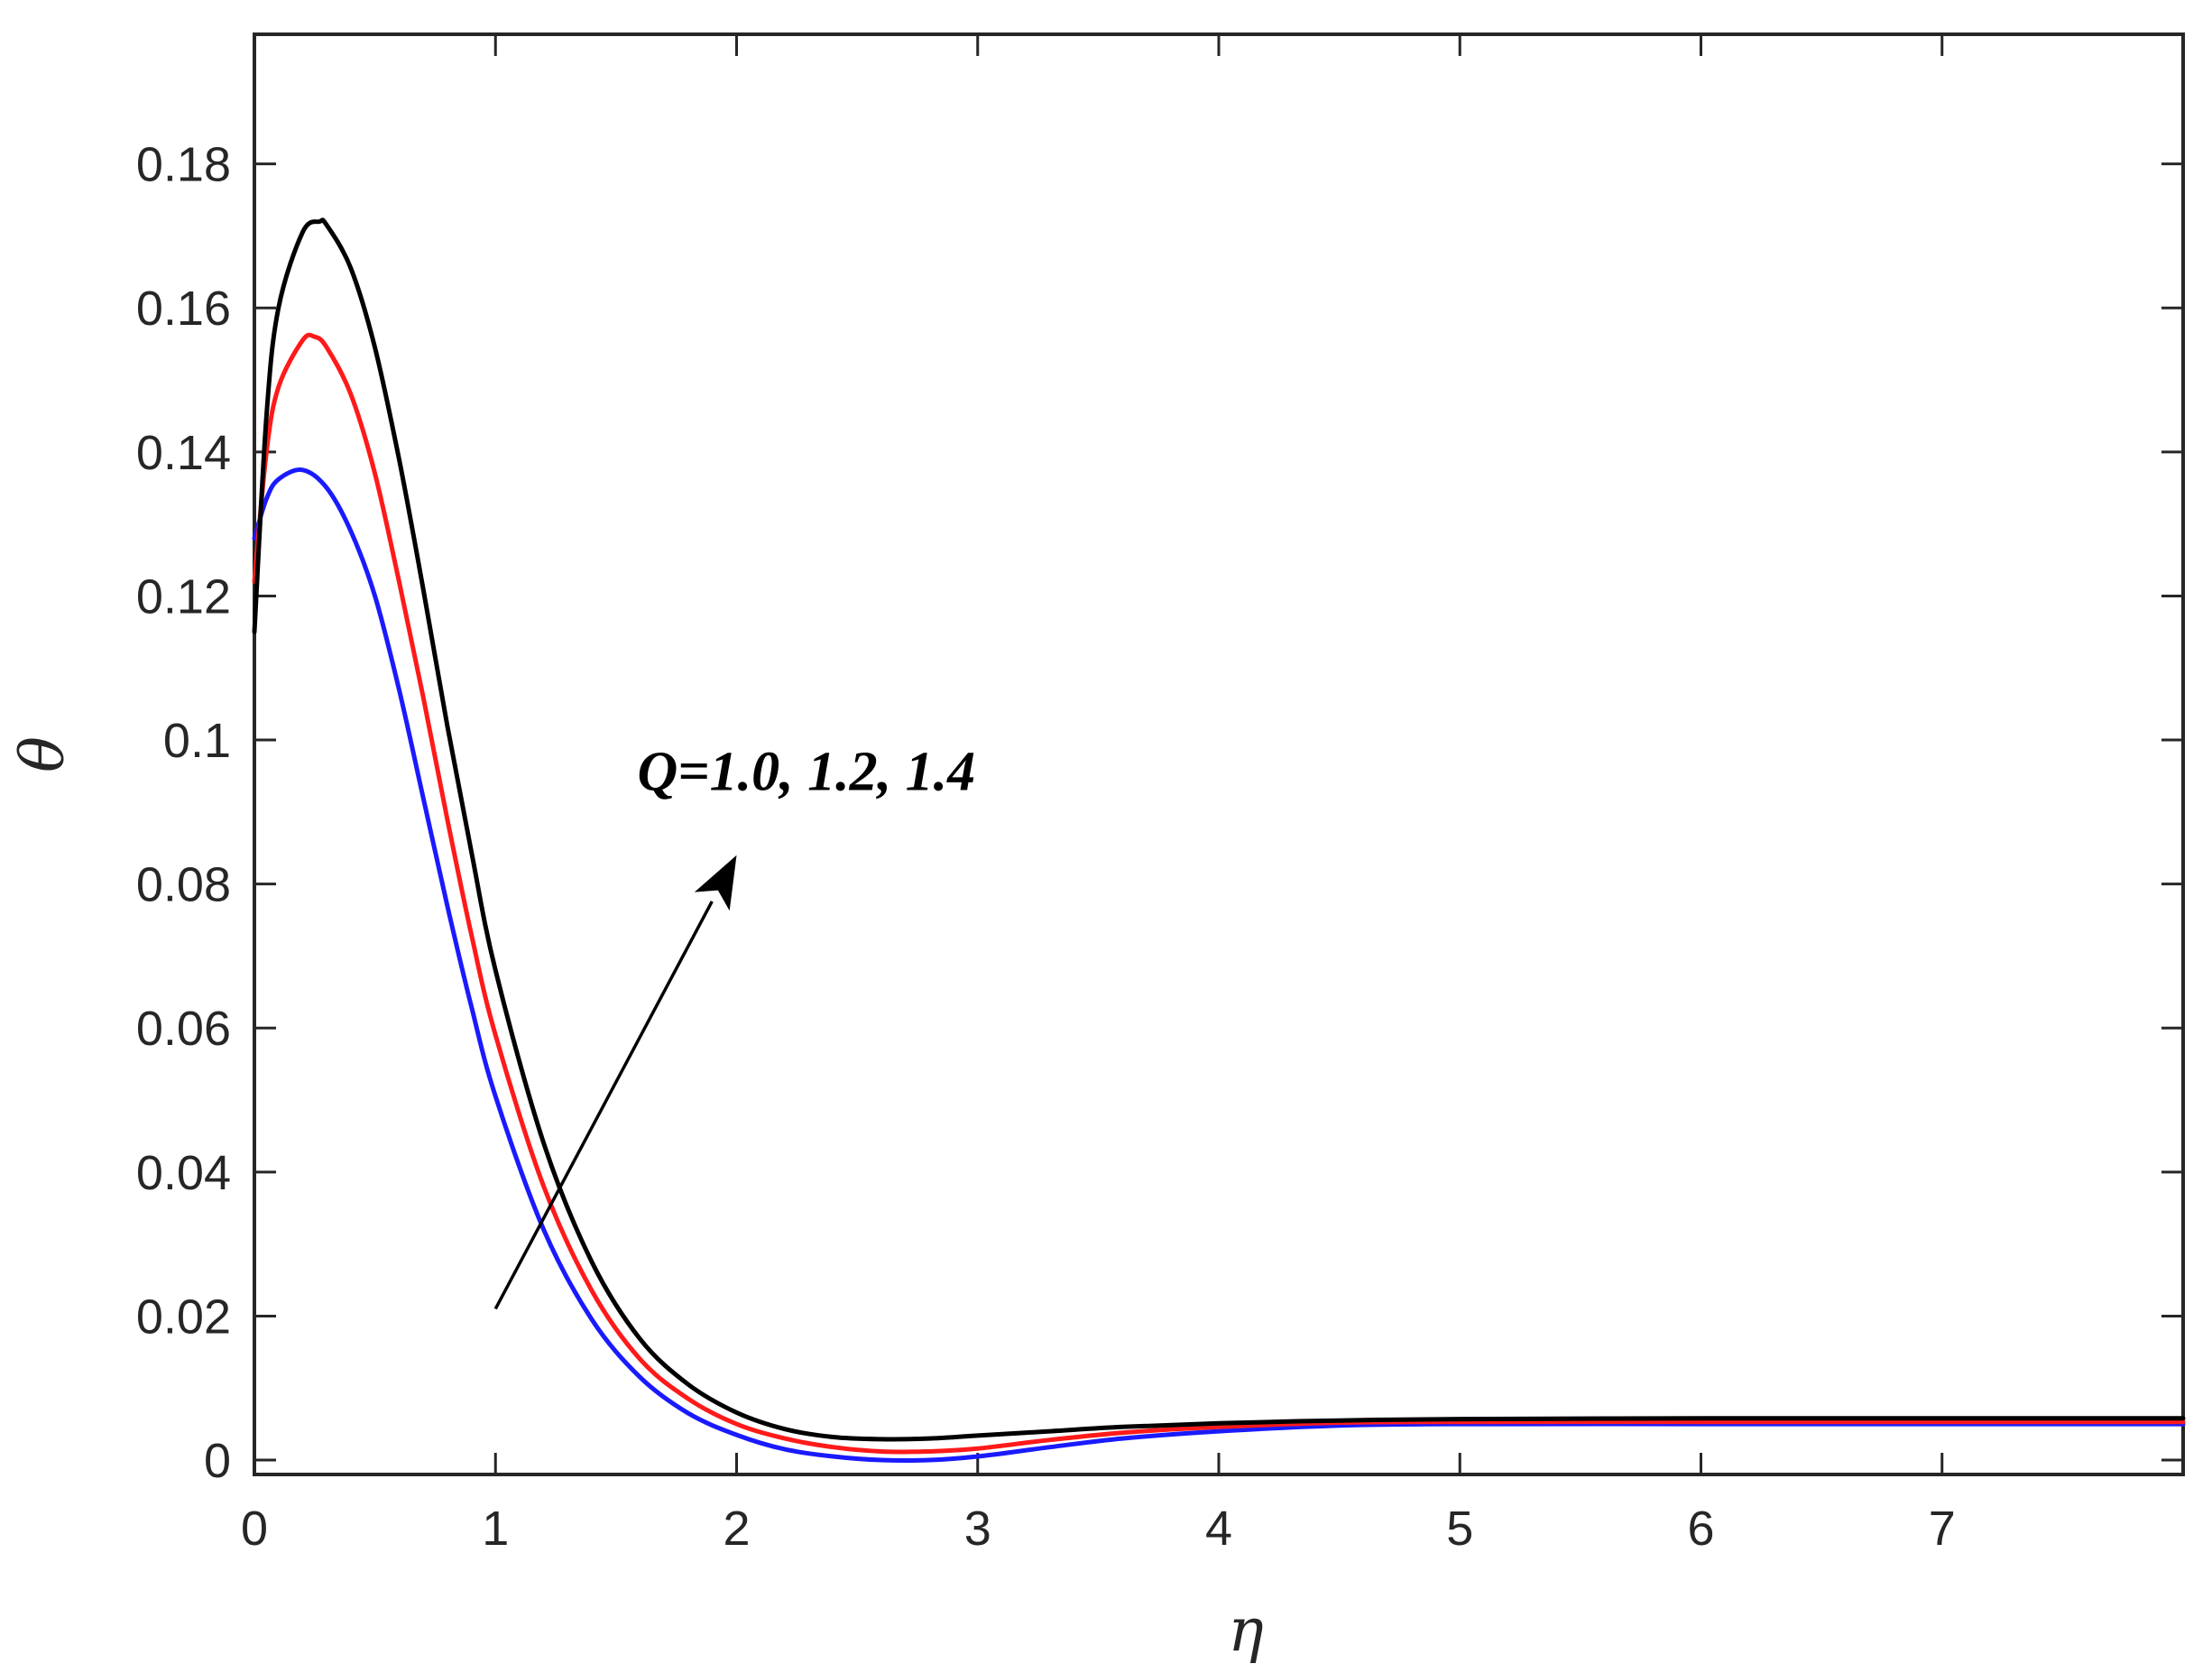 This screenshot has height=1673, width=2212. I want to click on x-tick-label: 5, so click(1459, 1529).